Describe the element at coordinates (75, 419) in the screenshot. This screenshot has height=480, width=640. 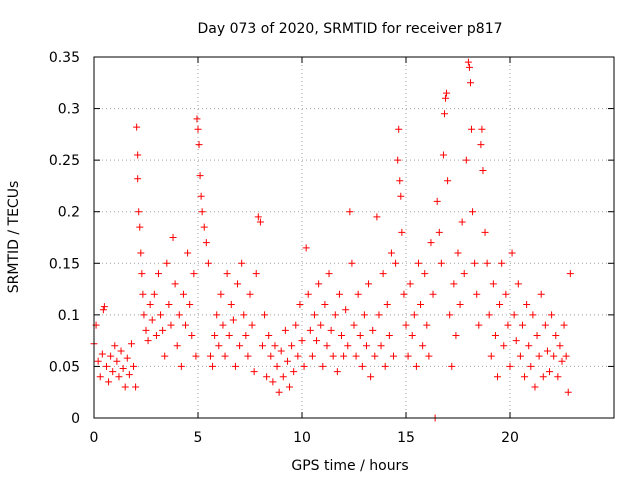
I see `y-tick-label: 0` at that location.